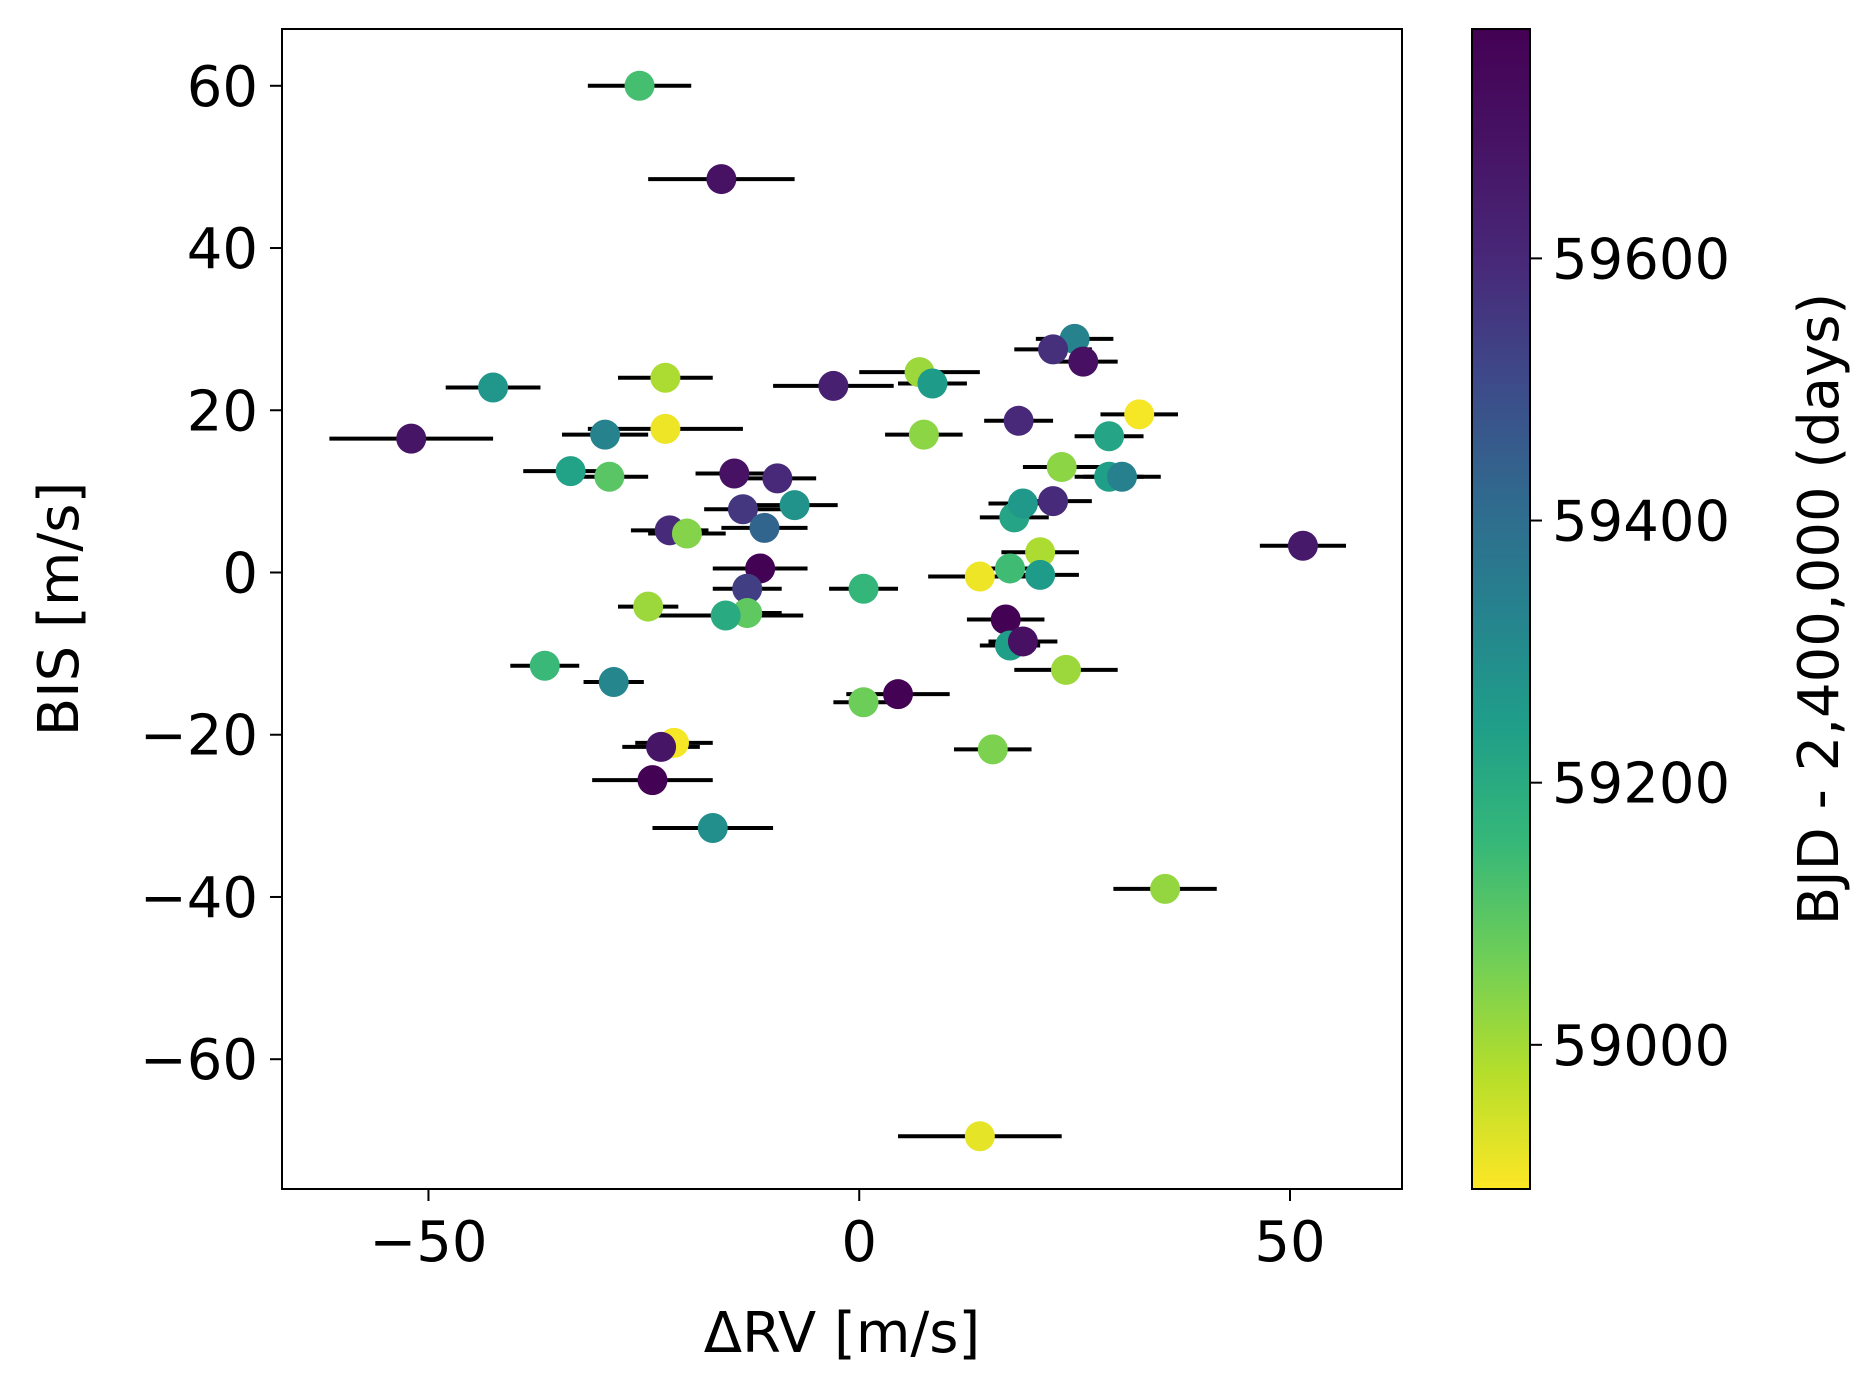  What do you see at coordinates (1641, 784) in the screenshot?
I see `colorbar-tick-label-1: 59200` at bounding box center [1641, 784].